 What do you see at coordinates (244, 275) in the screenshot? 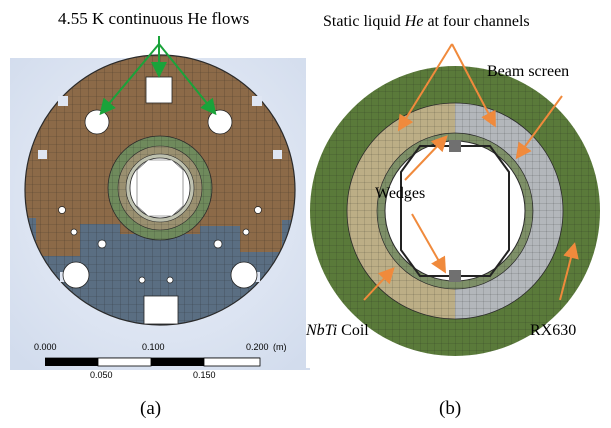
I see `lower-hole-right` at bounding box center [244, 275].